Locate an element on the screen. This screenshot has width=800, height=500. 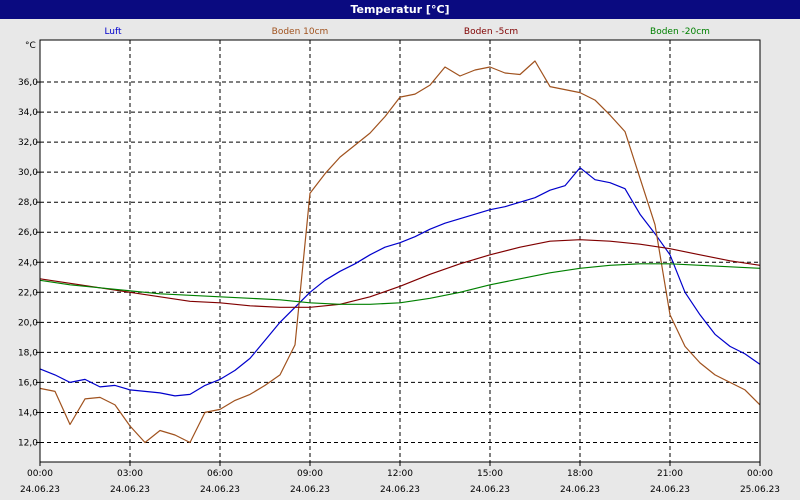
y-tick-label: 16,0 is located at coordinates (28, 383).